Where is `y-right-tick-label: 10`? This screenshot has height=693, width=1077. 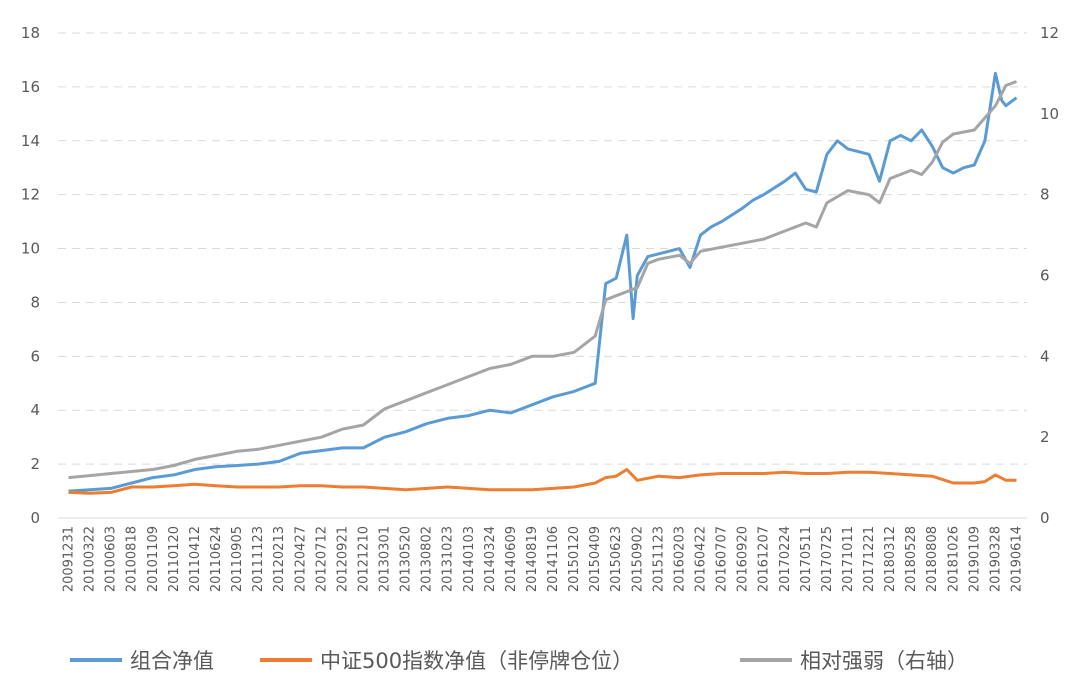 y-right-tick-label: 10 is located at coordinates (1049, 114).